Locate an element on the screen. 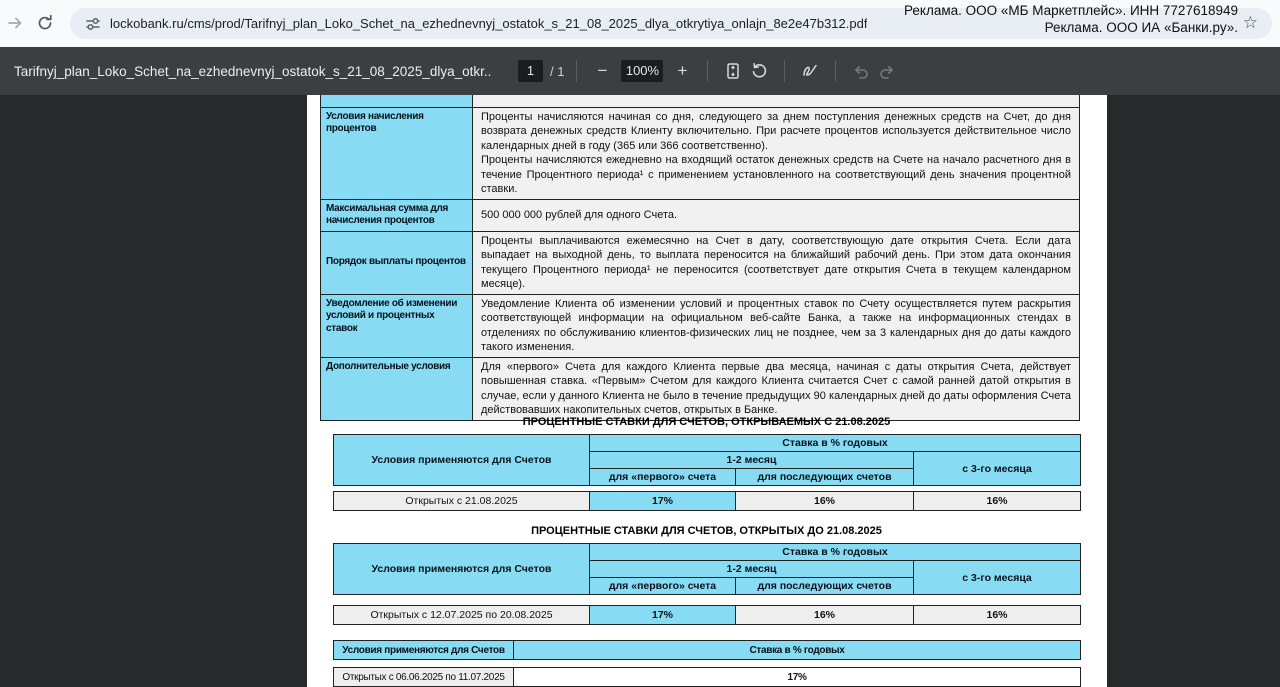 This screenshot has height=687, width=1280. row-label: Открытых с 06.06.2025 по 11.07.2025 is located at coordinates (423, 677).